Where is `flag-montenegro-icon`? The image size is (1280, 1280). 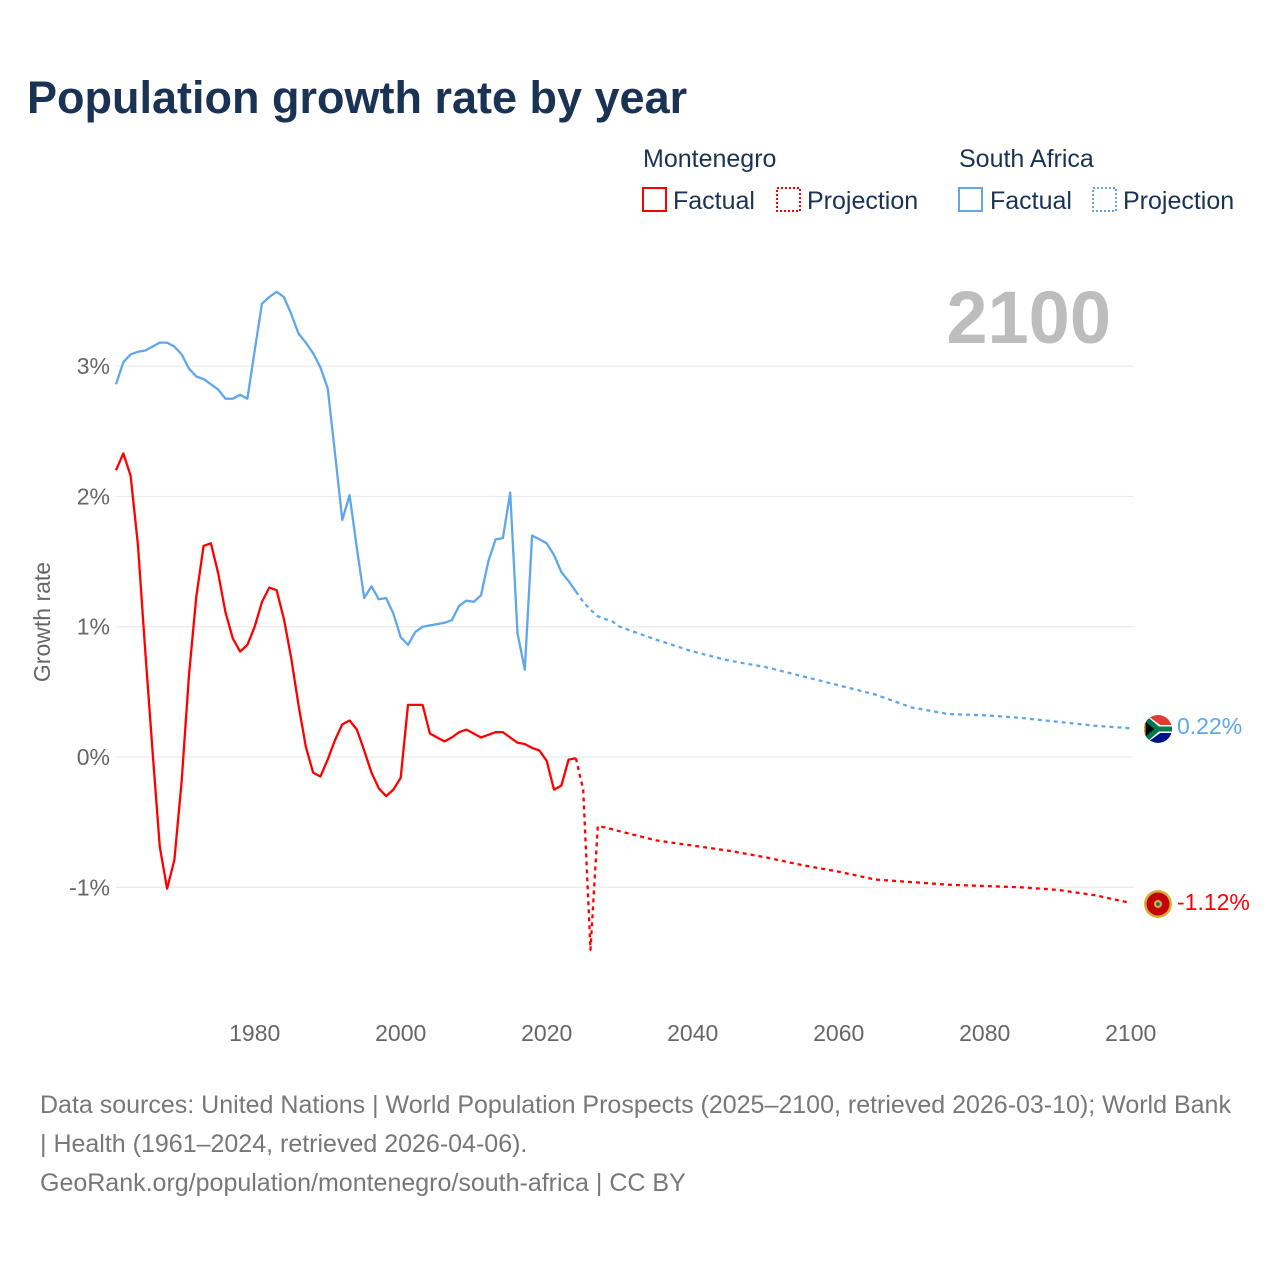 flag-montenegro-icon is located at coordinates (1158, 904).